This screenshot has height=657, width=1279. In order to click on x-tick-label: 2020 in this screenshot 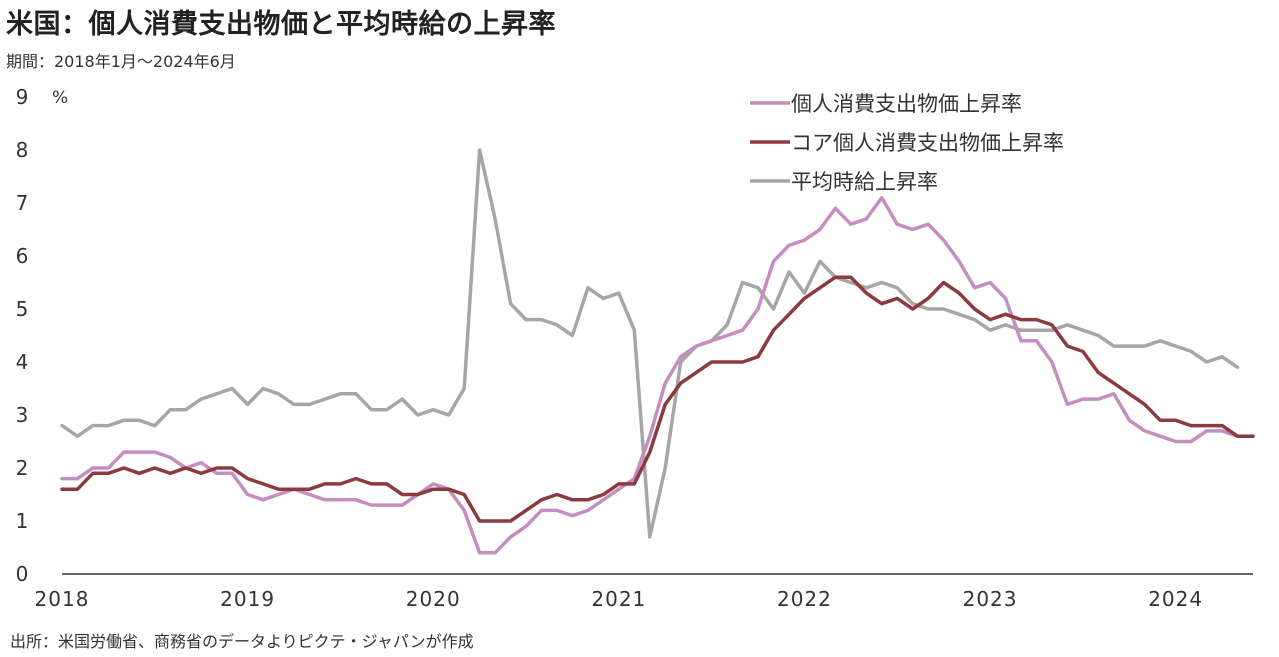, I will do `click(433, 599)`.